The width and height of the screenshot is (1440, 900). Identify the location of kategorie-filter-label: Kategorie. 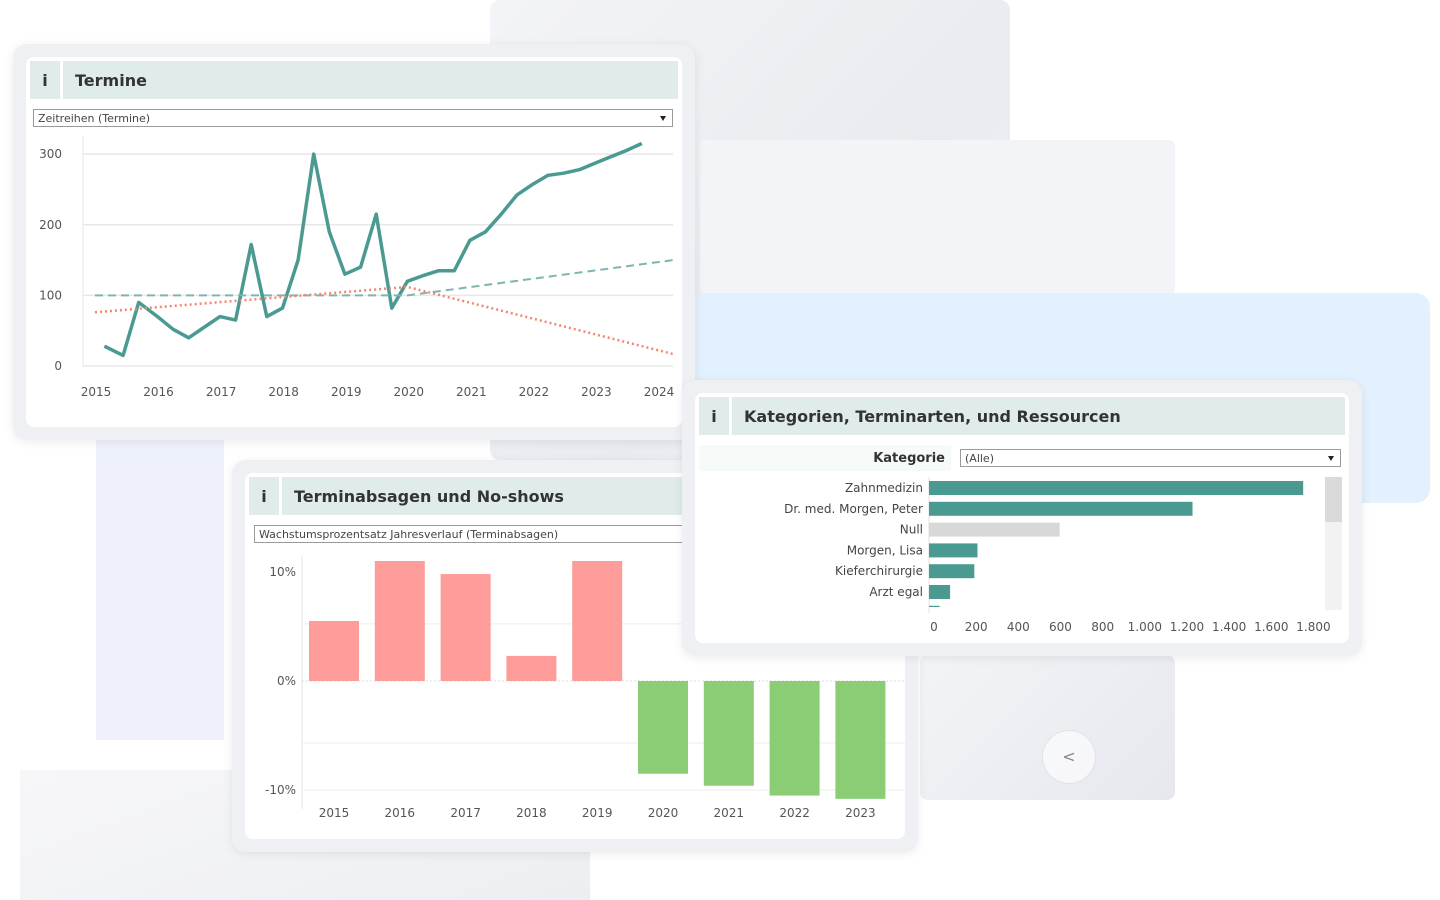
(909, 458).